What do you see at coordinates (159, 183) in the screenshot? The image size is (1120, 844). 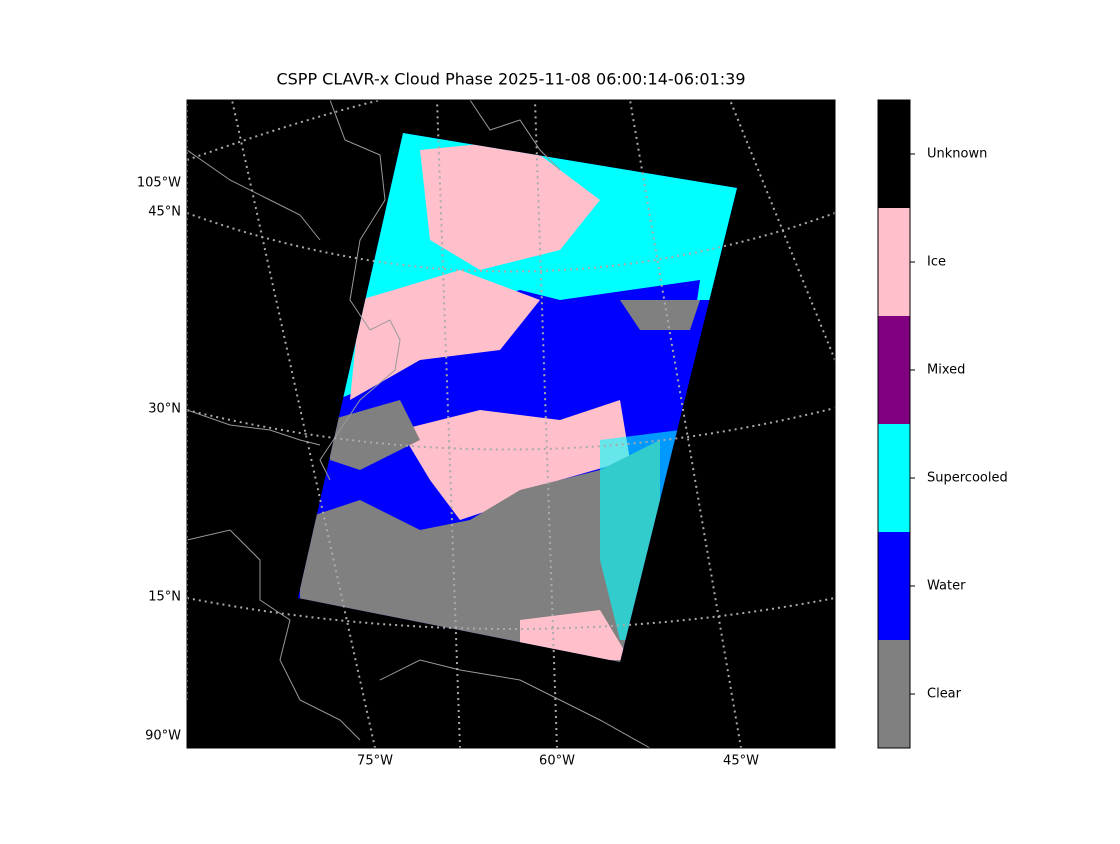 I see `left-label: 105°W` at bounding box center [159, 183].